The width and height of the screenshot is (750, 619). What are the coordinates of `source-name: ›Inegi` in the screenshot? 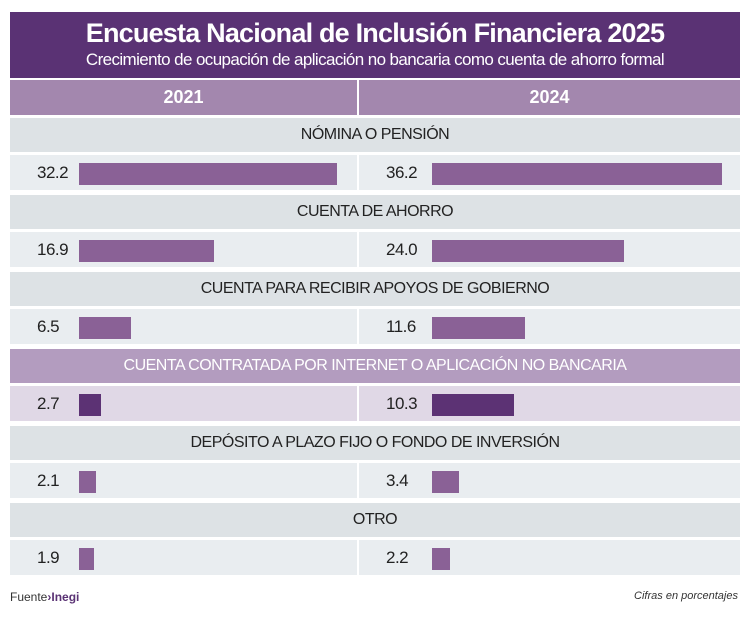 It's located at (63, 597).